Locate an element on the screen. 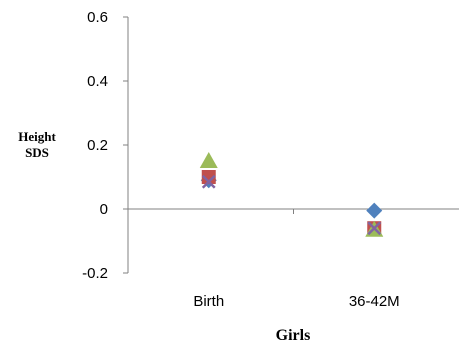  y-axis-title-line-2: SDS is located at coordinates (37, 152).